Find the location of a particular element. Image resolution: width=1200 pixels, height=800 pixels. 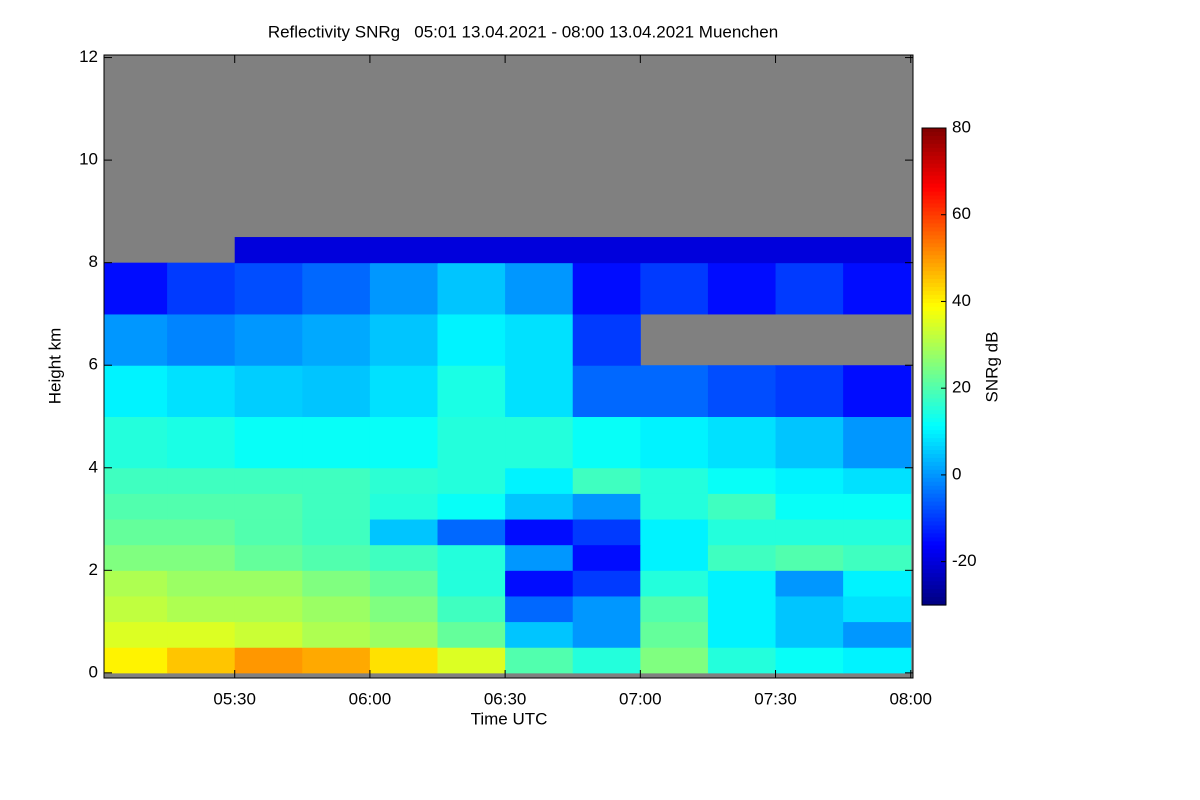

colorbar-frame is located at coordinates (934, 366).